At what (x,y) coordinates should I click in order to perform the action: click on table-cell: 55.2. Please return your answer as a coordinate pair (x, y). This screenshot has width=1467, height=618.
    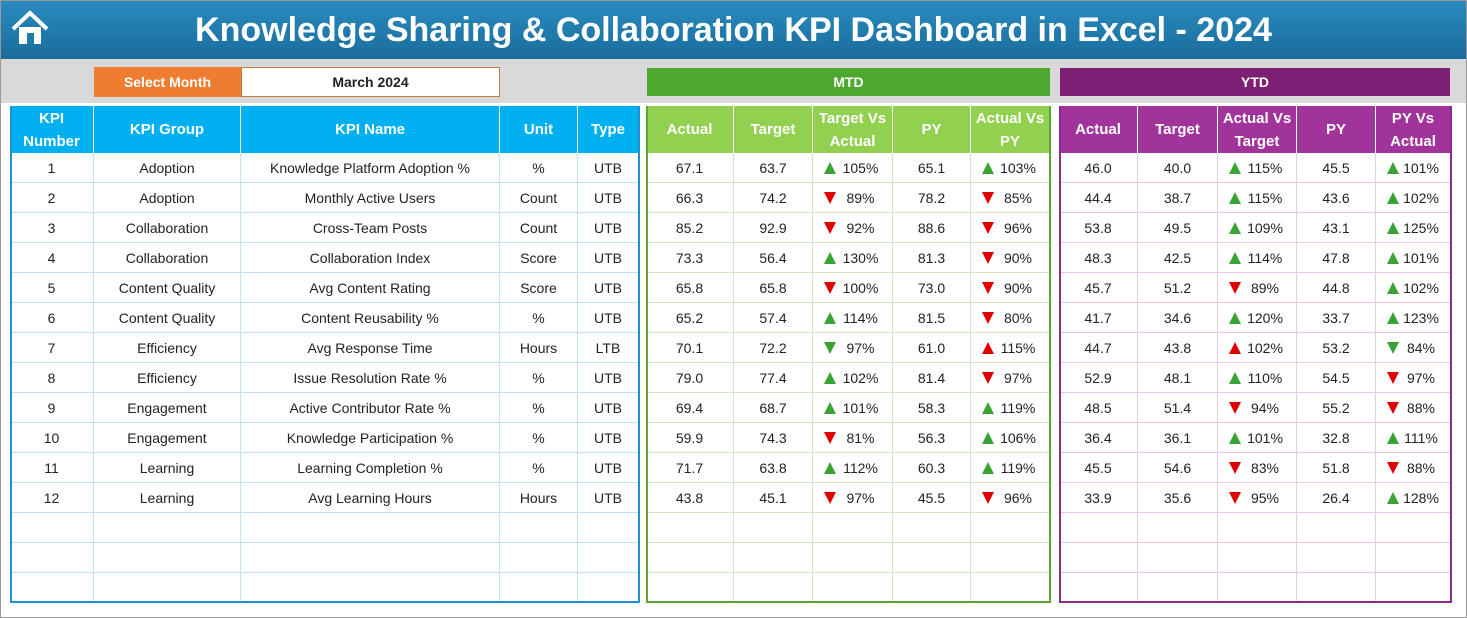
    Looking at the image, I should click on (1336, 408).